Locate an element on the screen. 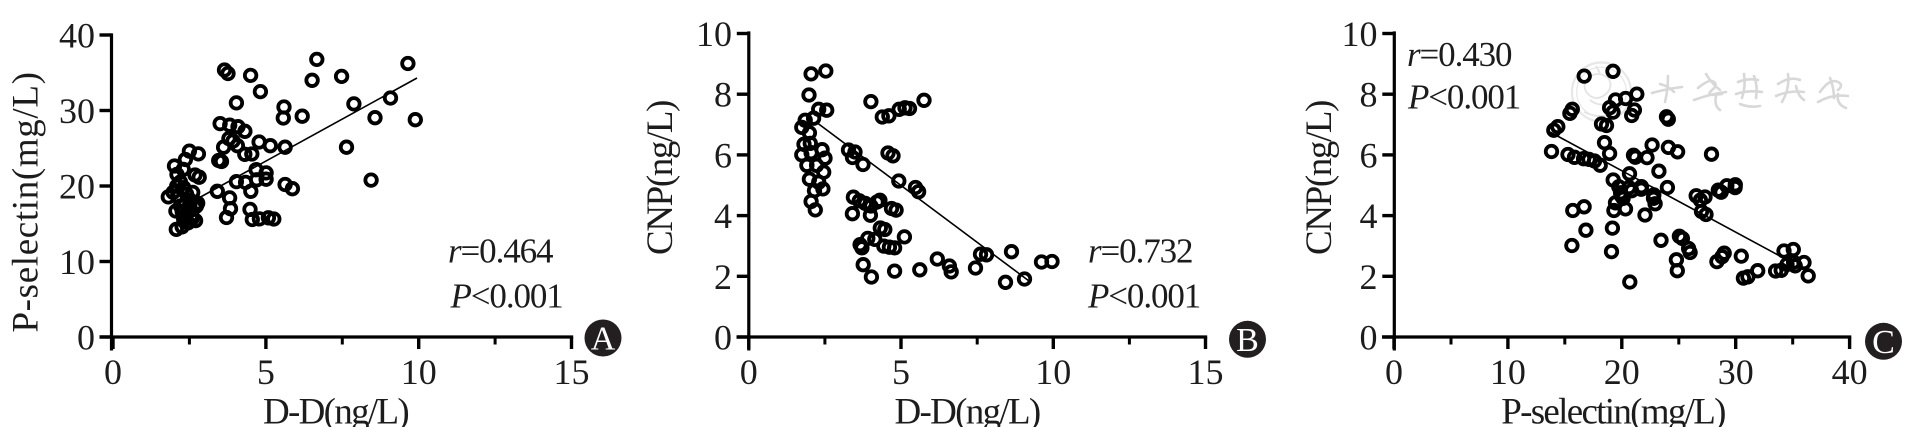  svg-text: B is located at coordinates (1247, 340).